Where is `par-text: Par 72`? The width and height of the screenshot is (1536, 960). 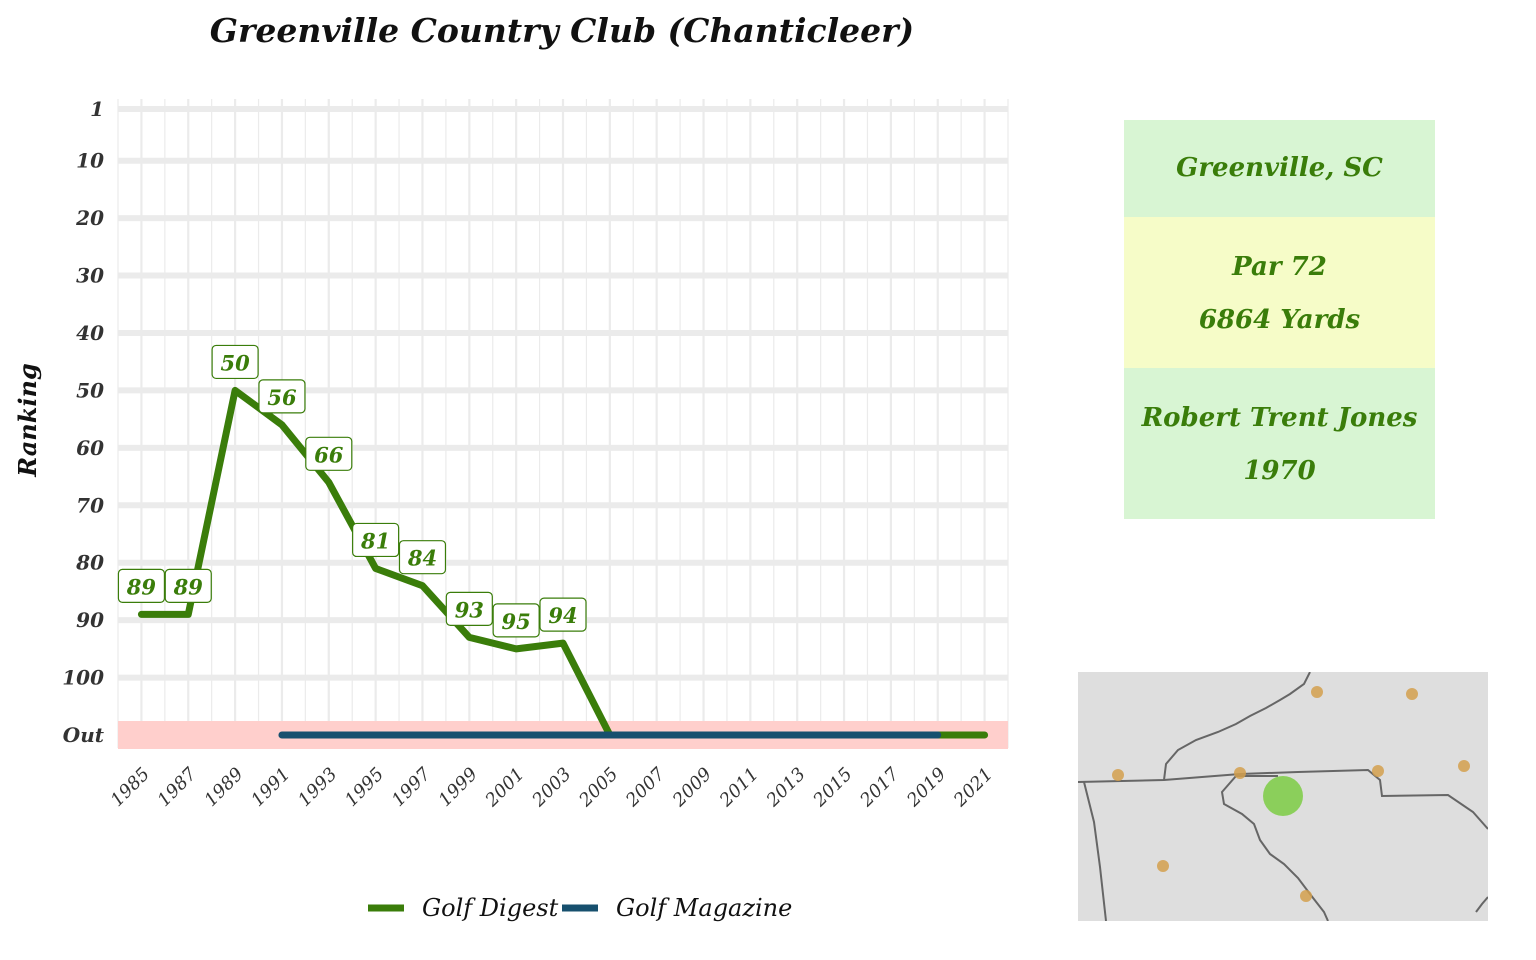
par-text: Par 72 is located at coordinates (1279, 267).